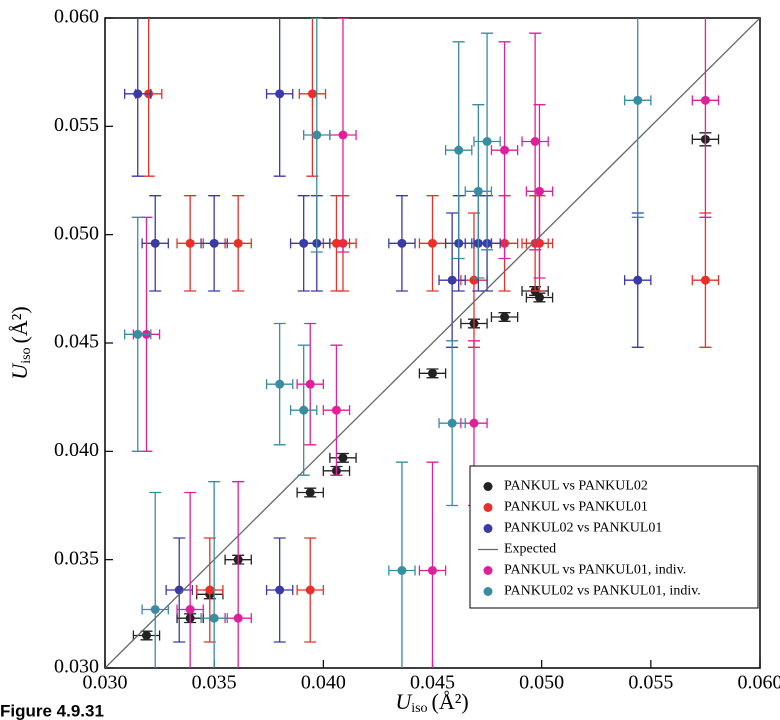  What do you see at coordinates (450, 701) in the screenshot?
I see `x-label-unit: (Å²)` at bounding box center [450, 701].